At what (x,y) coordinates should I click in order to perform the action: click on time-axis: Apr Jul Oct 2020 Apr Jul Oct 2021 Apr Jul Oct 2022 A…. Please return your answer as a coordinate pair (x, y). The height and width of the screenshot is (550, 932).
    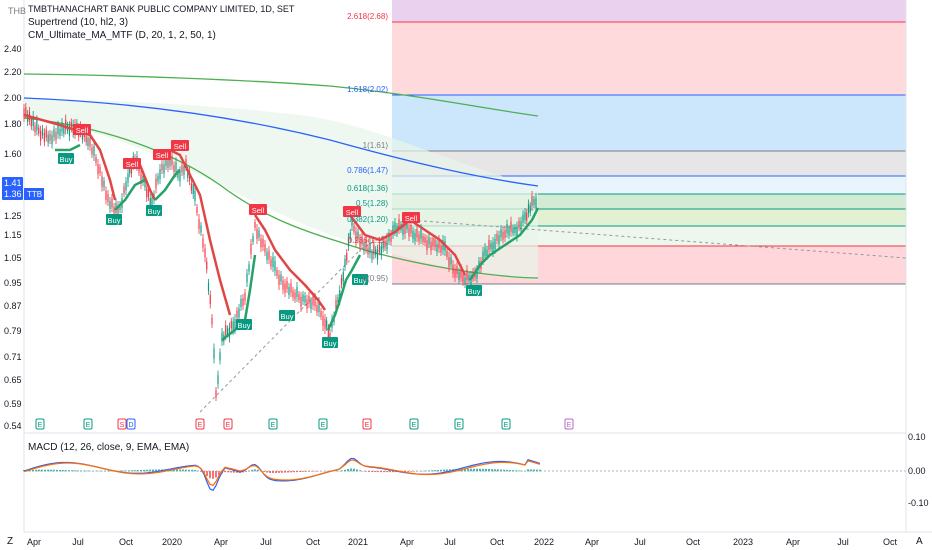
    Looking at the image, I should click on (462, 542).